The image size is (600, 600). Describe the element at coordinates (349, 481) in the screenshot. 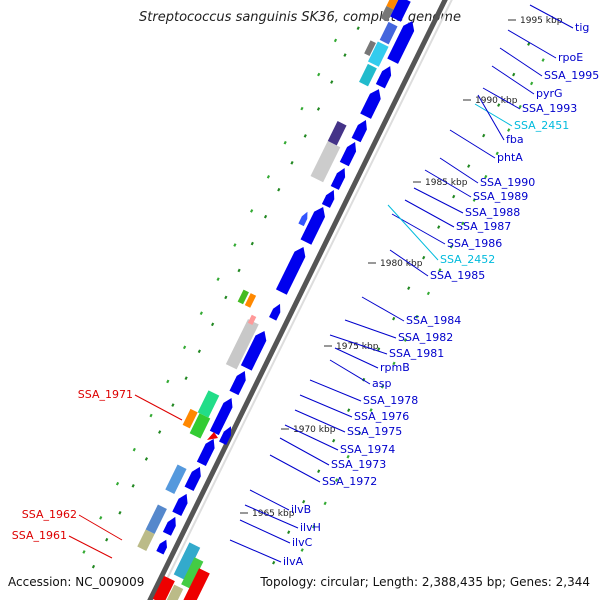

I see `gene-label: SSA_1972` at that location.